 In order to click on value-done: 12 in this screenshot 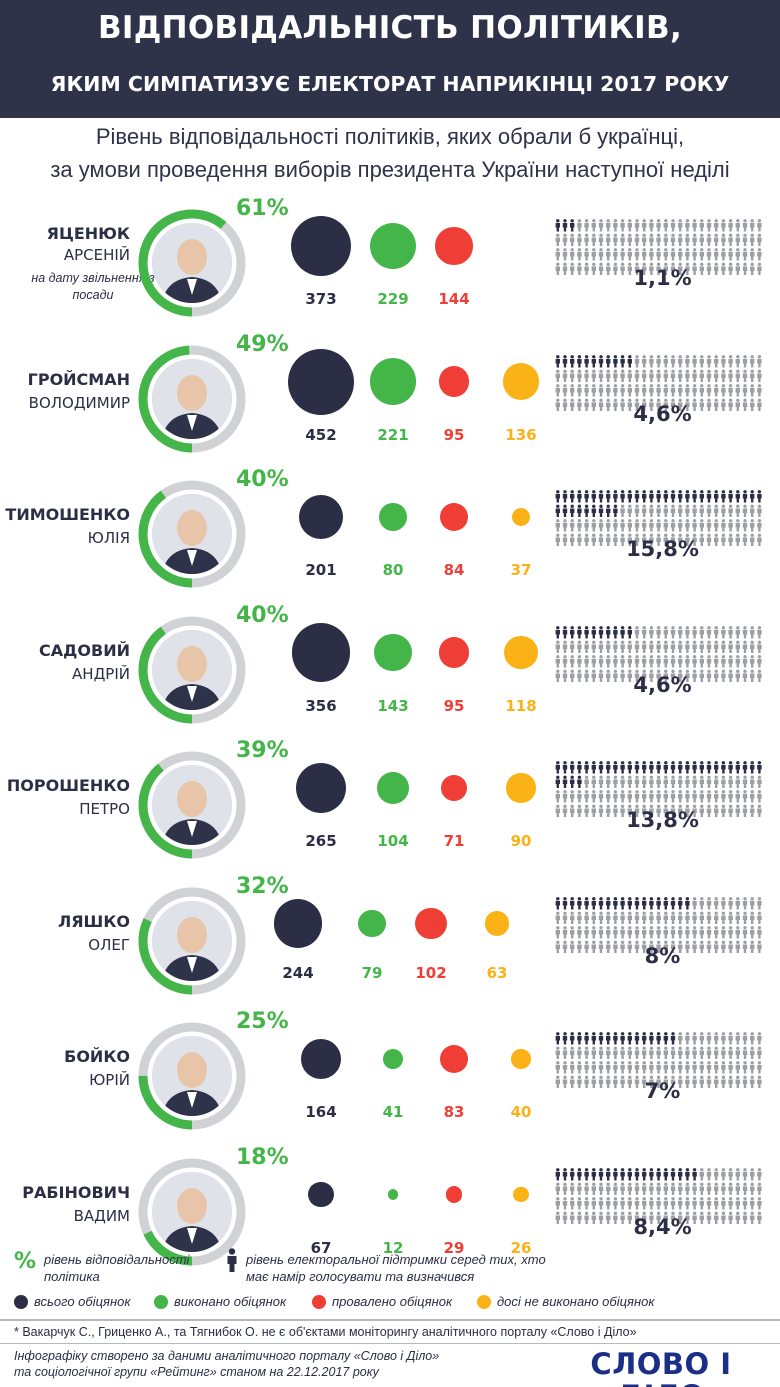, I will do `click(393, 1247)`.